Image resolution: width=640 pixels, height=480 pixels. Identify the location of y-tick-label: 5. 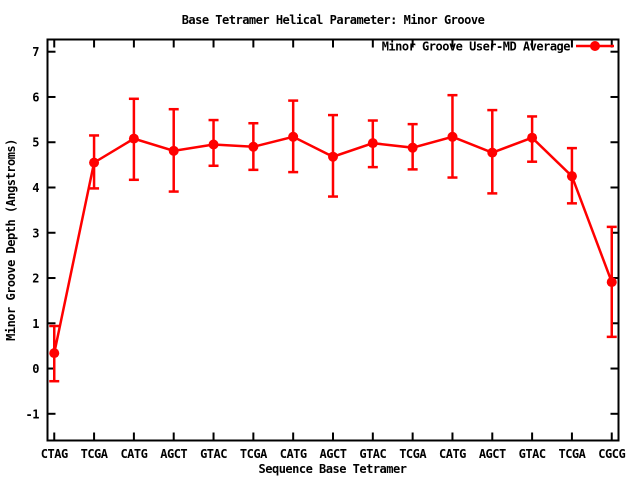
(35, 143).